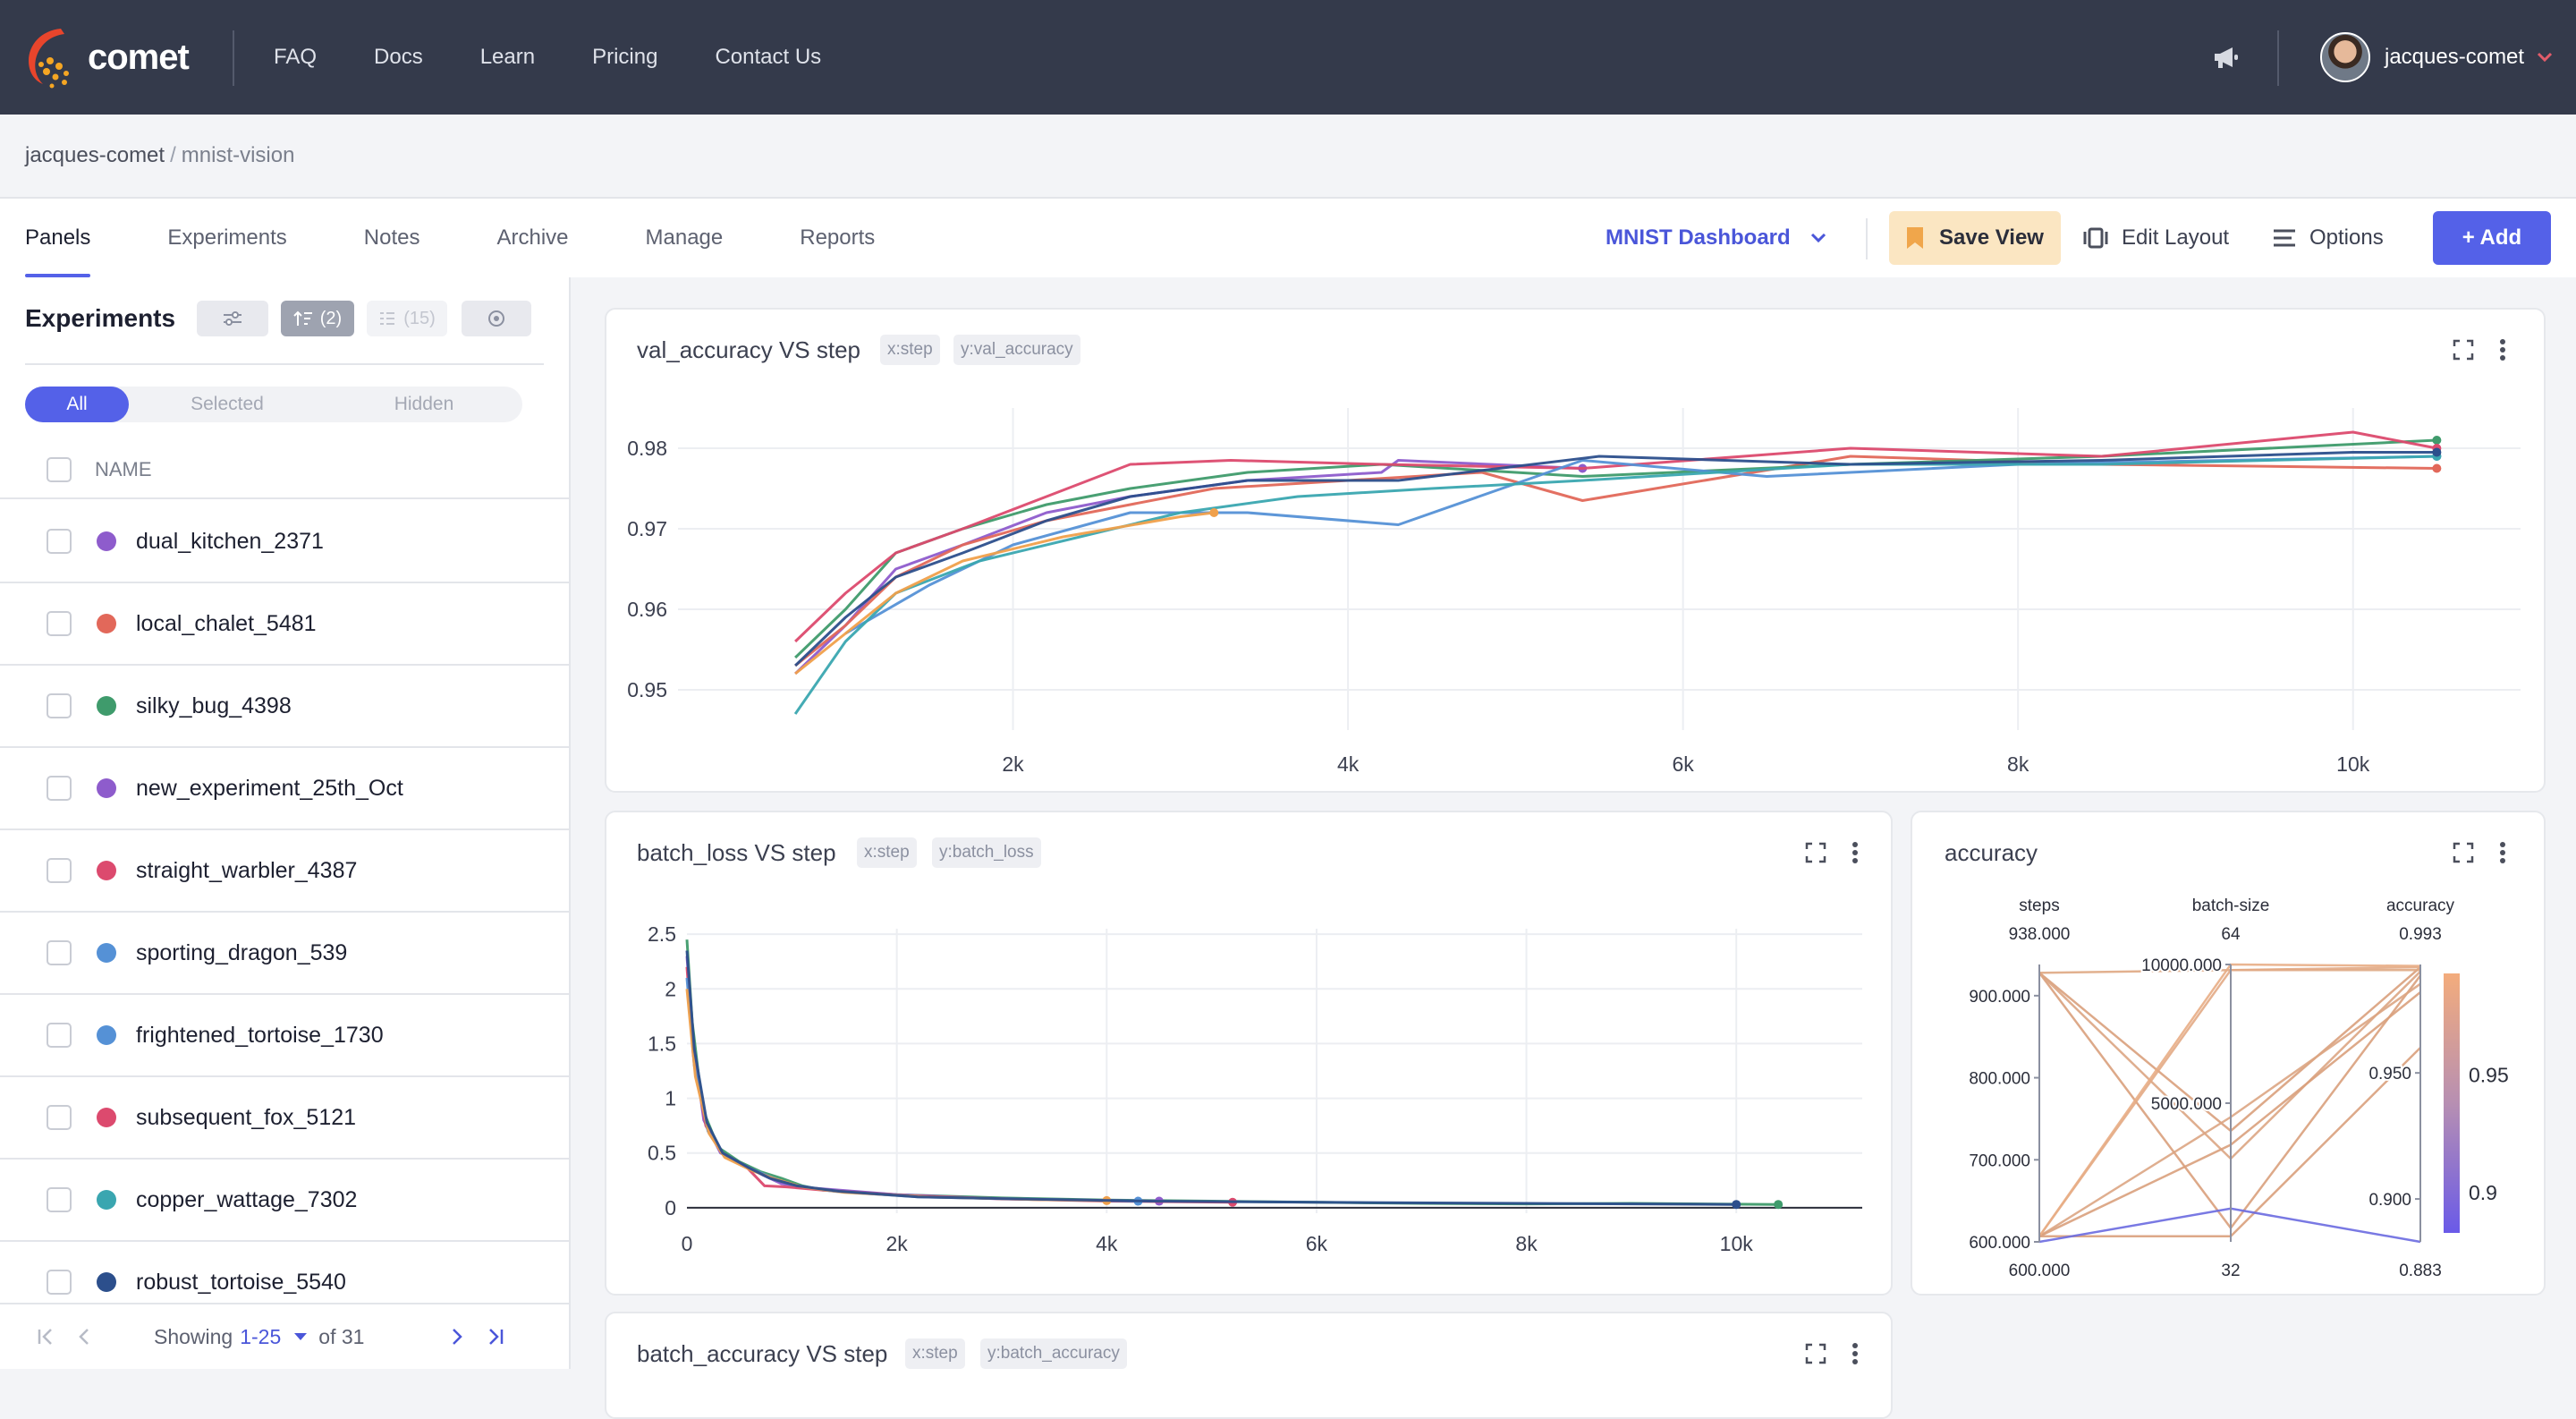 The image size is (2576, 1419). I want to click on experiment-name: dual_kitchen_2371, so click(230, 541).